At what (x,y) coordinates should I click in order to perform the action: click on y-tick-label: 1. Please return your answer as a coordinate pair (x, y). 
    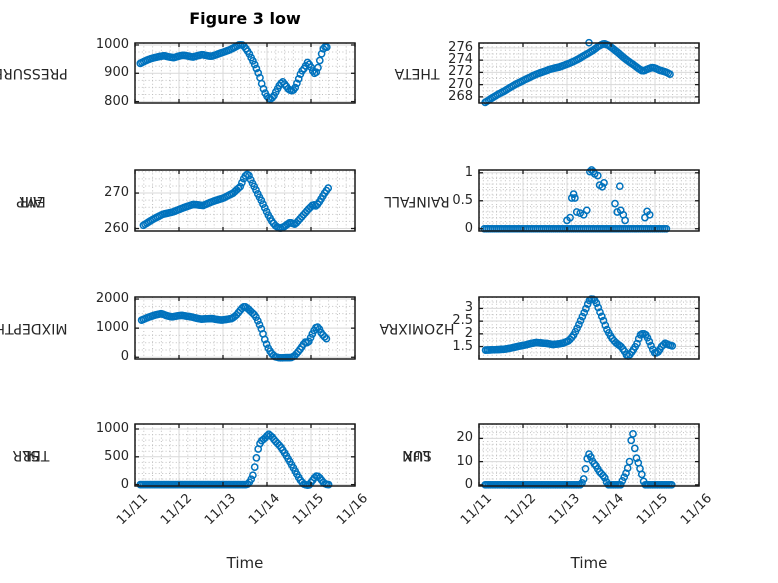
    Looking at the image, I should click on (468, 172).